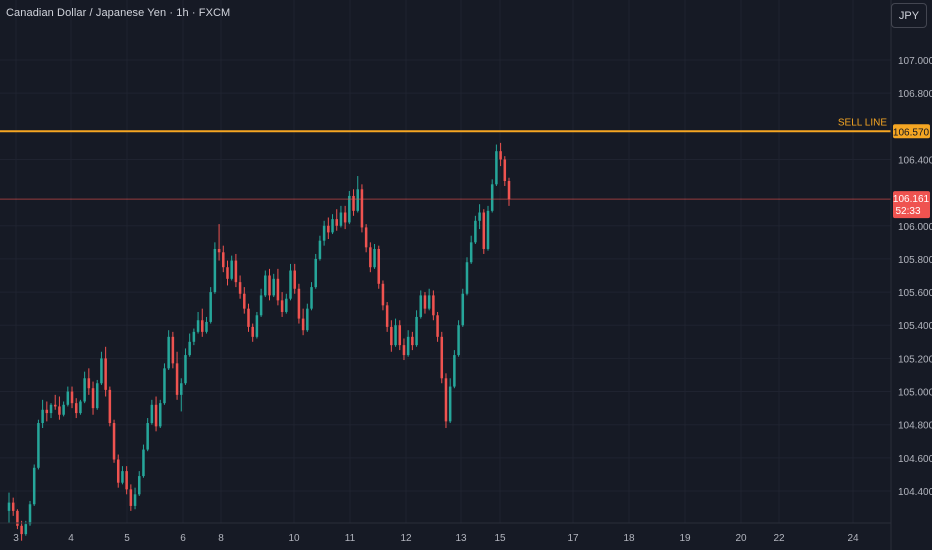 The height and width of the screenshot is (550, 932). I want to click on last-price-badge, so click(911, 205).